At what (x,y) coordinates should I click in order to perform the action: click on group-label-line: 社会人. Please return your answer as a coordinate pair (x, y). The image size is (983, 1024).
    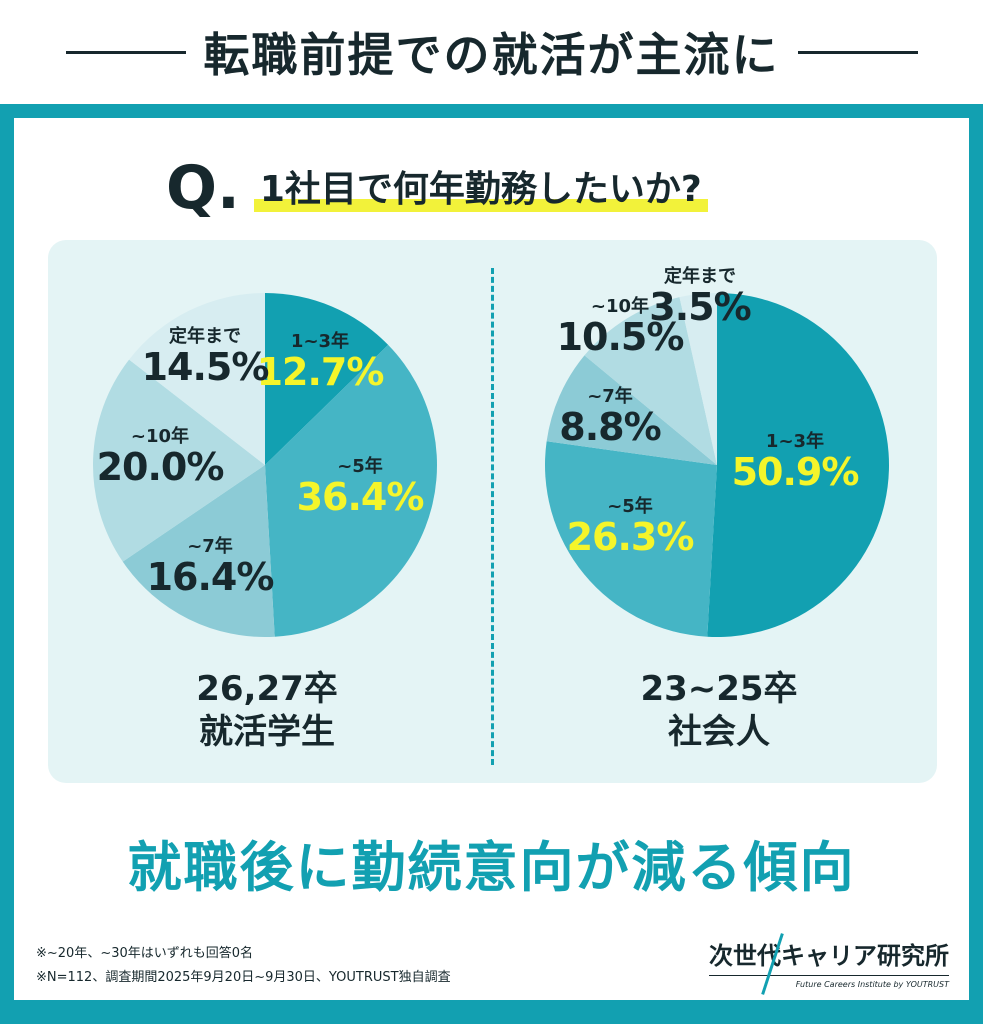
    Looking at the image, I should click on (719, 731).